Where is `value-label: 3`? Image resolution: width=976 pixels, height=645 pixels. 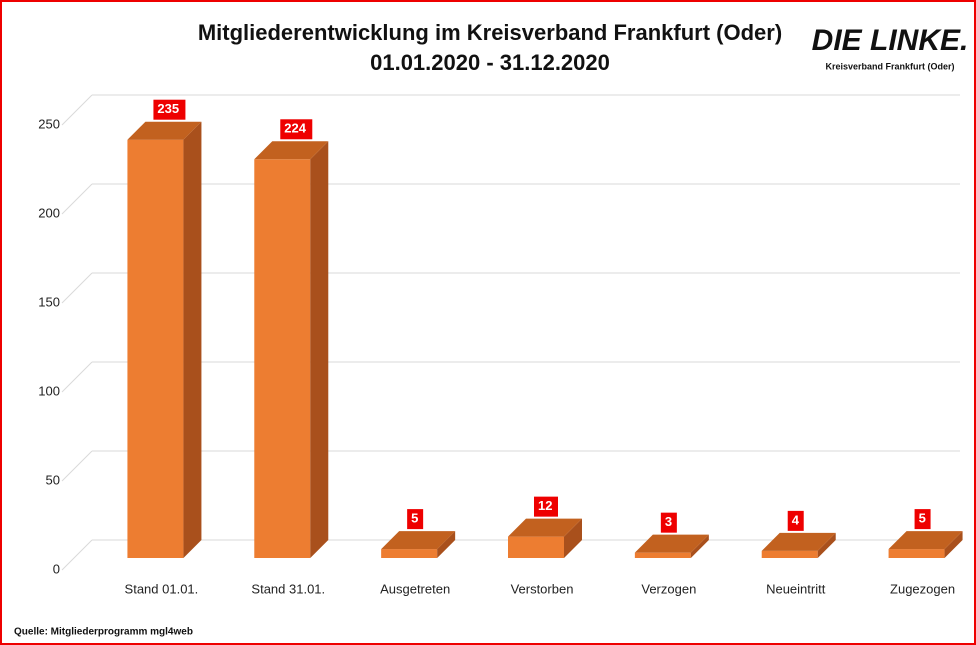
value-label: 3 is located at coordinates (668, 521).